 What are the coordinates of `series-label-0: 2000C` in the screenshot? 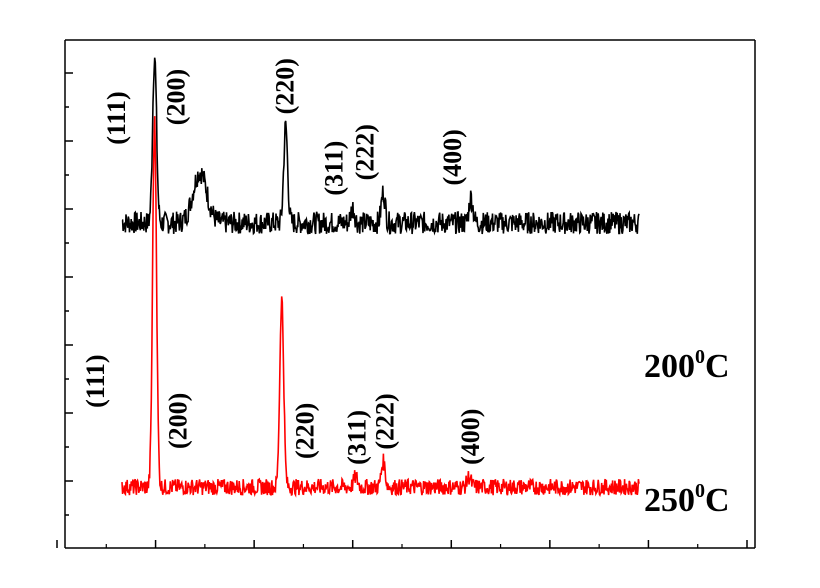 It's located at (687, 365).